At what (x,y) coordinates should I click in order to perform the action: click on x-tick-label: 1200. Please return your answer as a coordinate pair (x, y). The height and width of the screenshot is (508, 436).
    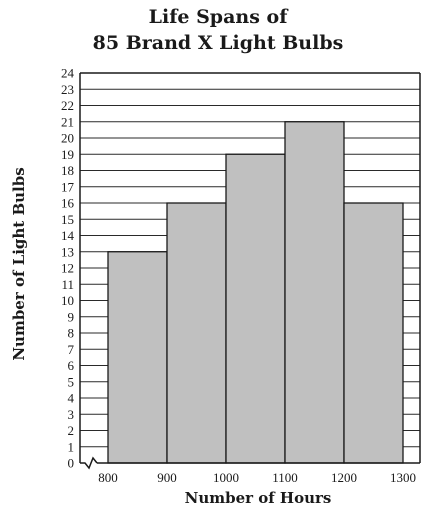
    Looking at the image, I should click on (344, 477).